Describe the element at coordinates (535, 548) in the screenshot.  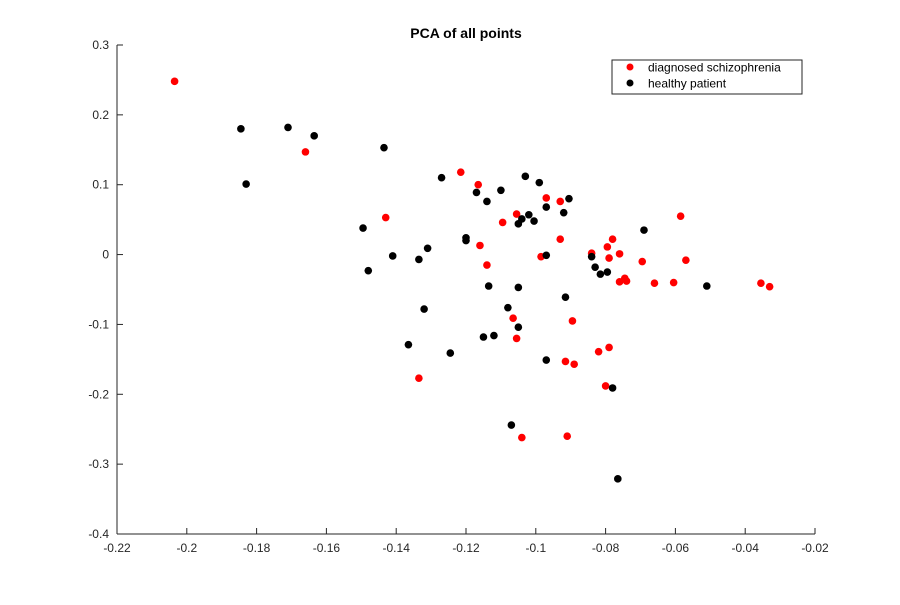
I see `x-tick-label: -0.1` at that location.